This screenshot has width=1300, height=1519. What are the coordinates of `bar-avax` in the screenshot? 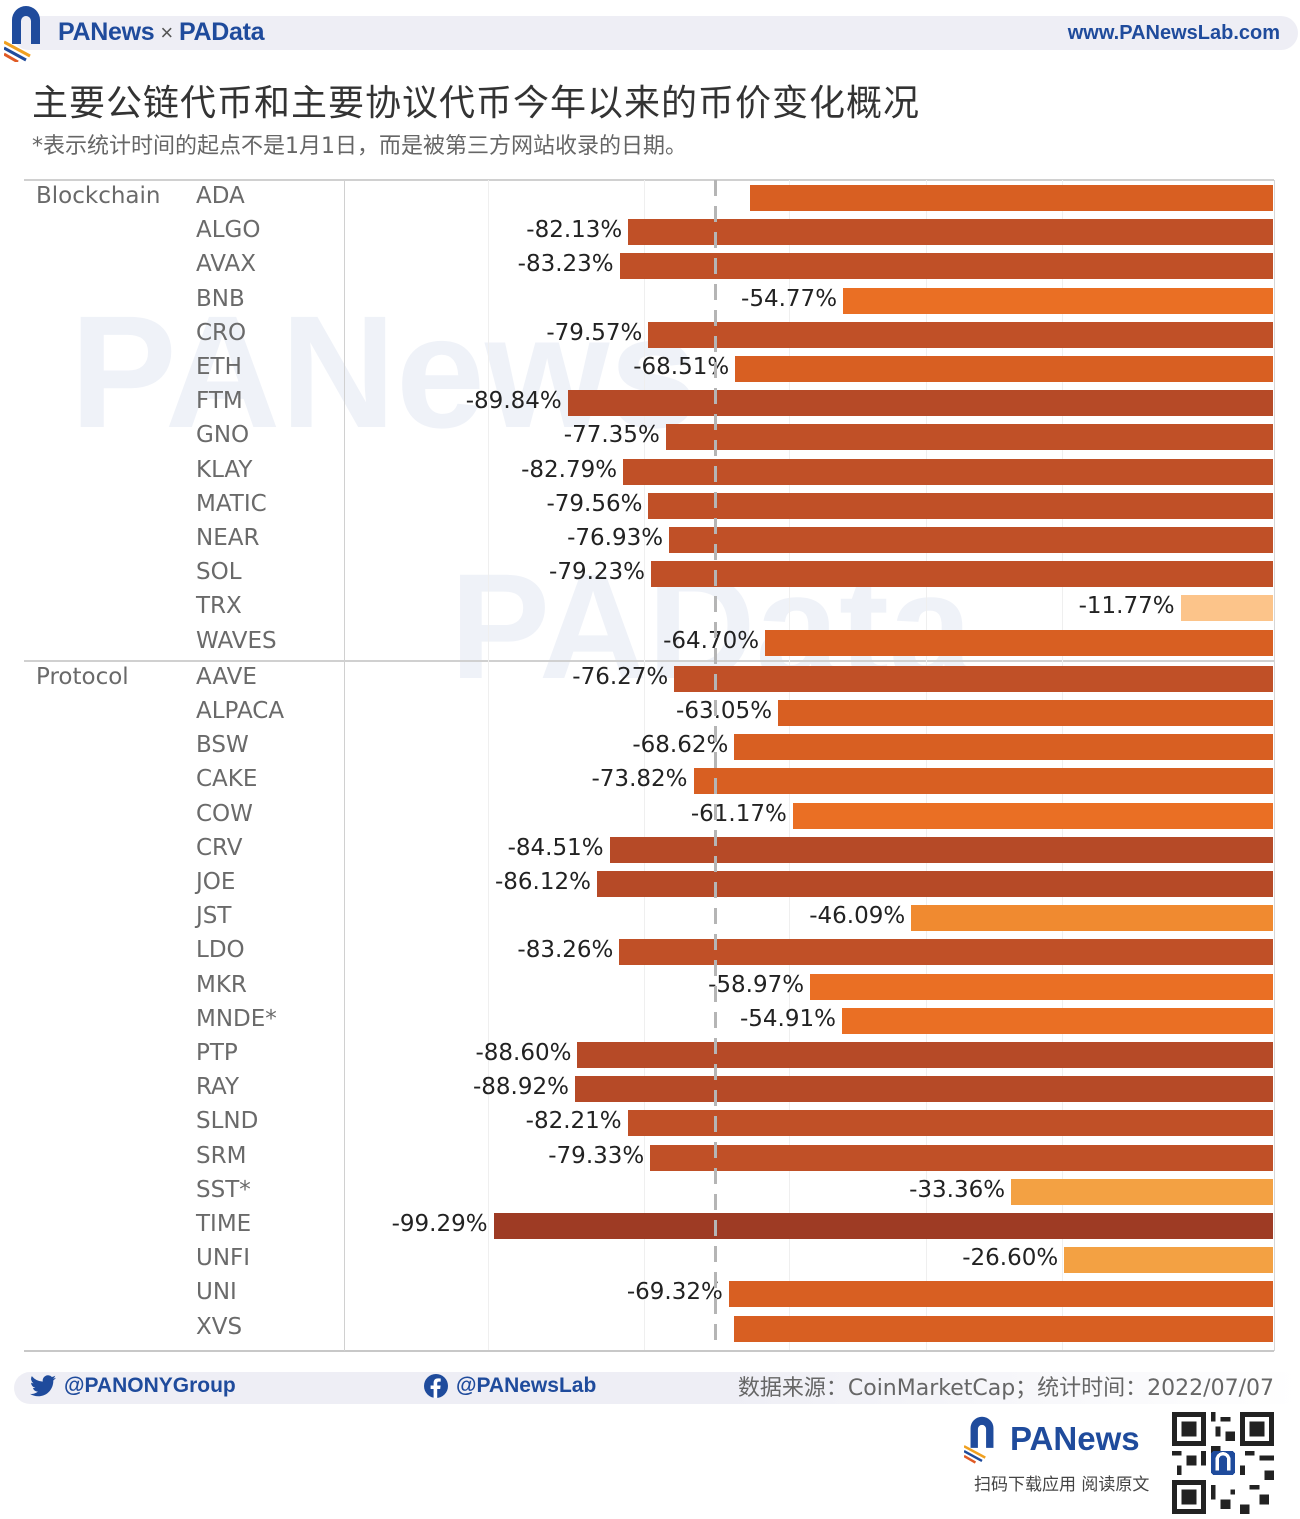 It's located at (946, 266).